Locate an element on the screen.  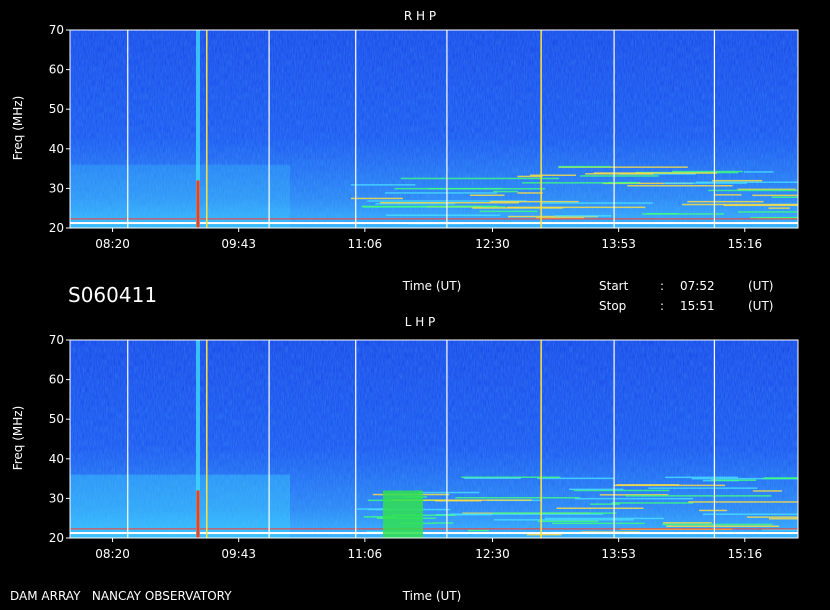
lhp-xlabel: Time (UT) is located at coordinates (432, 596).